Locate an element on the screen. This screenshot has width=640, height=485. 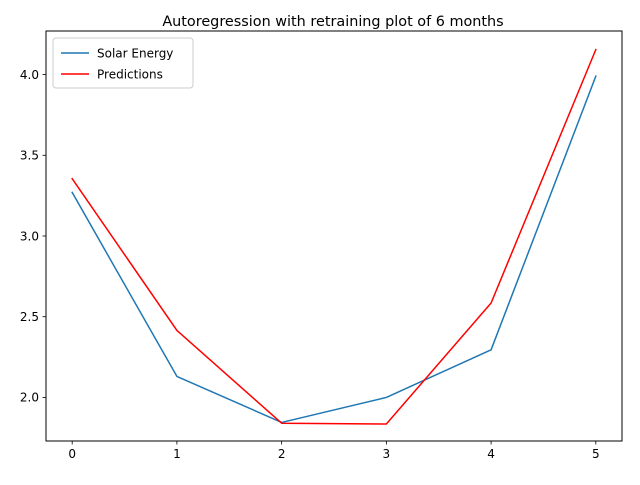
x-tick-label: 0 is located at coordinates (72, 454).